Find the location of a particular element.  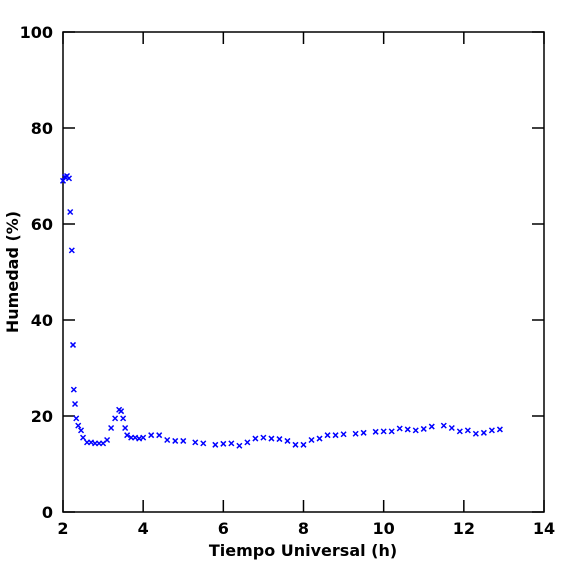

x-tick-label: 8 is located at coordinates (303, 528).